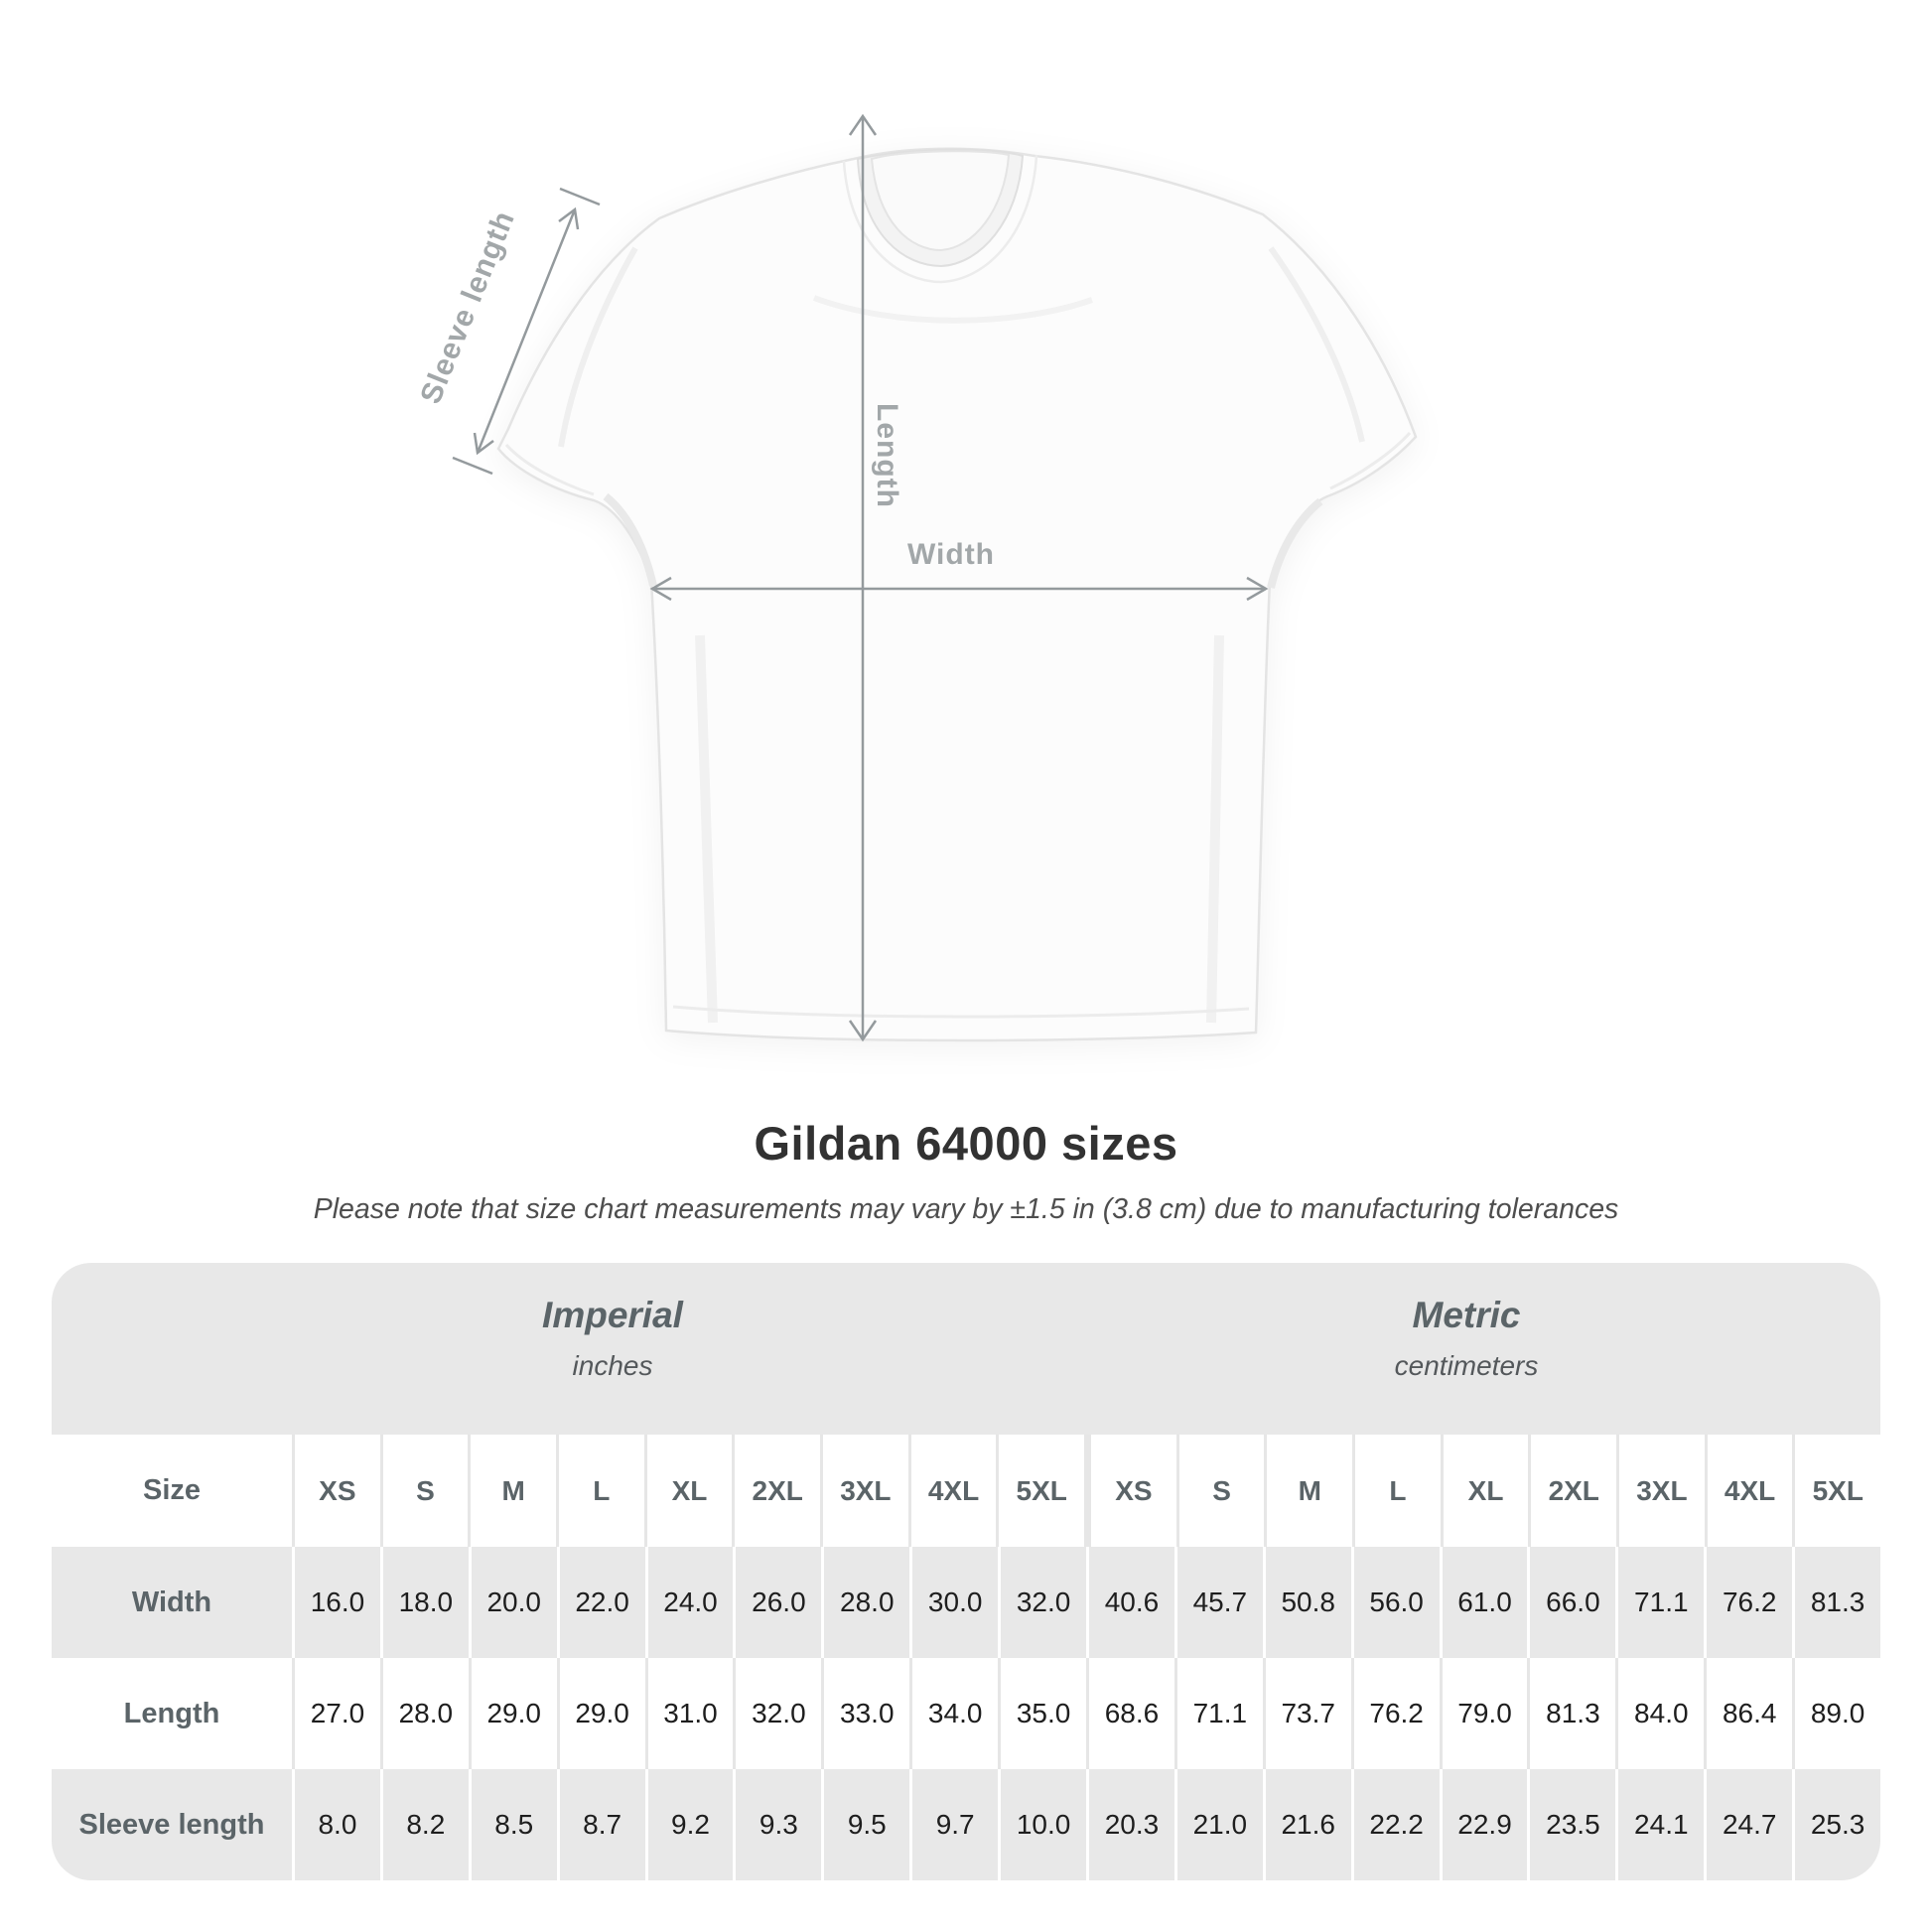 The image size is (1932, 1932). What do you see at coordinates (1306, 1714) in the screenshot?
I see `value-cell: 73.7` at bounding box center [1306, 1714].